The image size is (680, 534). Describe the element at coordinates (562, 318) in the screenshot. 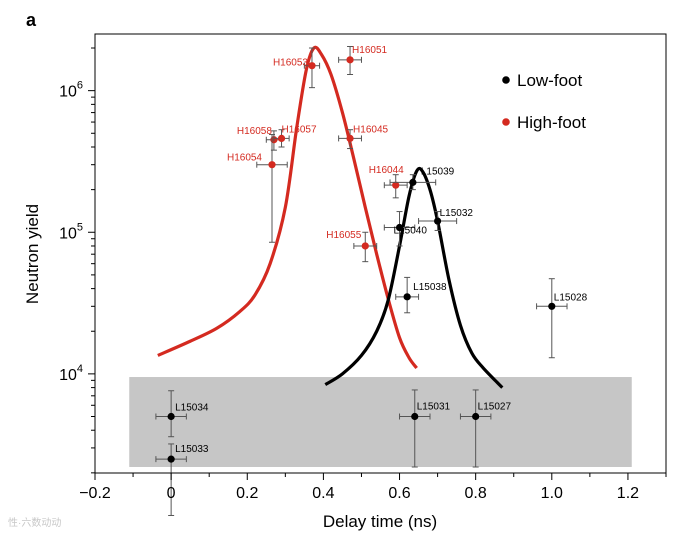

I see `low-foot-point-L15028: L15028` at that location.